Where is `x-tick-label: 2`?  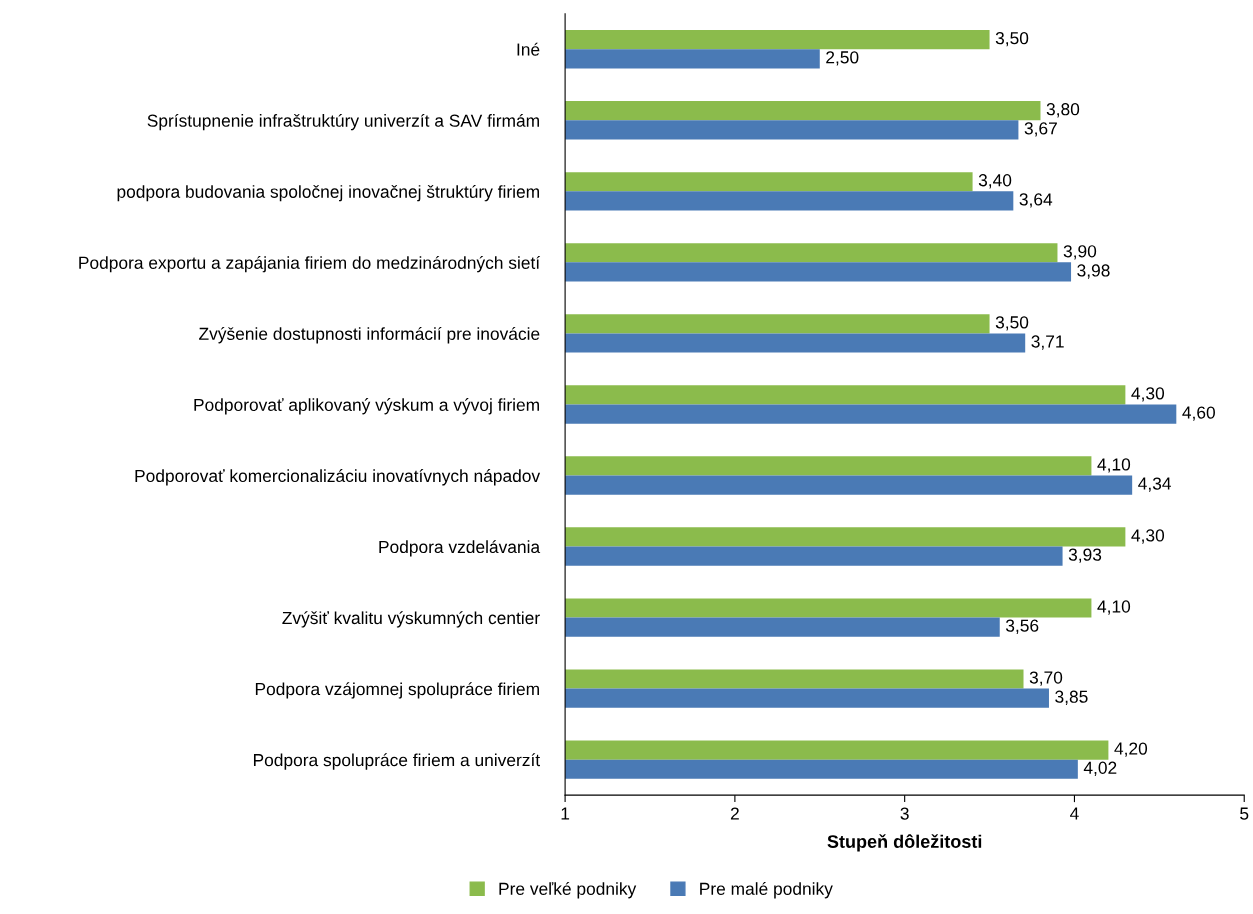
x-tick-label: 2 is located at coordinates (734, 813).